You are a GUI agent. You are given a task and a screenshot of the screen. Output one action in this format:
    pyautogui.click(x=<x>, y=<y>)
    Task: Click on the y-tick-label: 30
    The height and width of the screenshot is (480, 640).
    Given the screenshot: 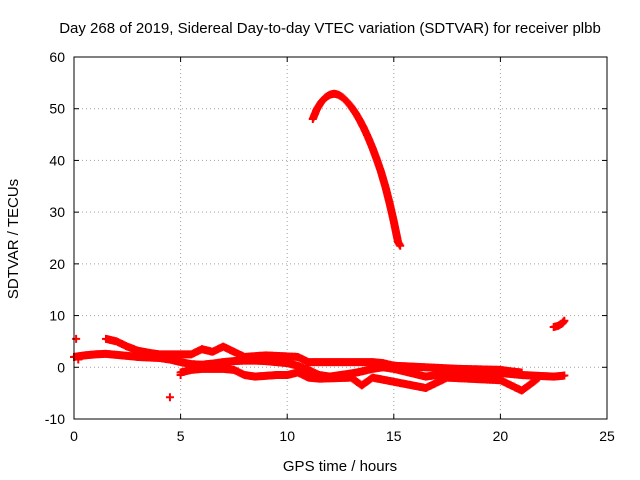 What is the action you would take?
    pyautogui.click(x=57, y=212)
    